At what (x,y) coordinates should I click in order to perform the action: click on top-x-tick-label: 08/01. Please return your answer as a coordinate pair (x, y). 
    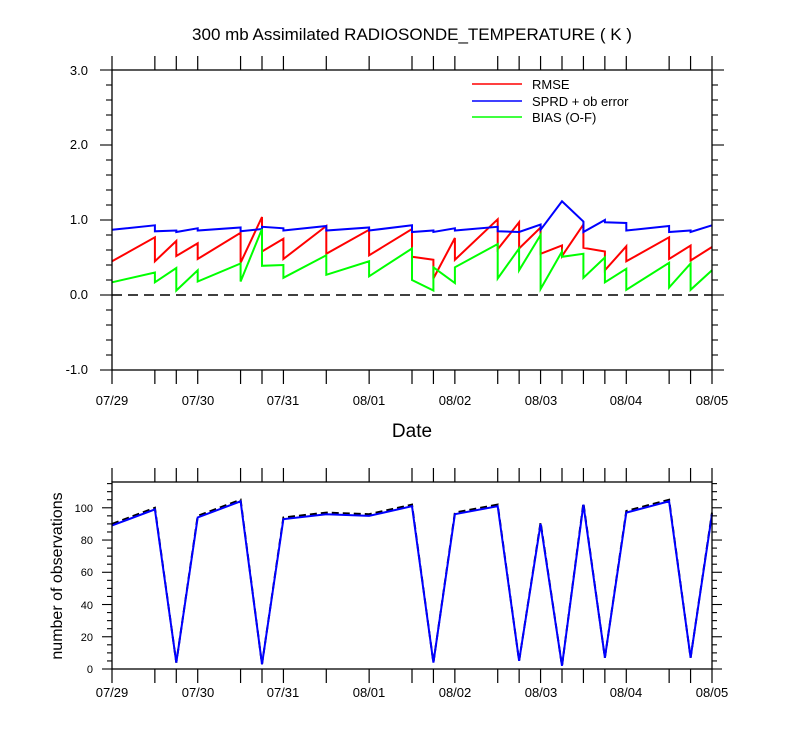
    Looking at the image, I should click on (369, 400).